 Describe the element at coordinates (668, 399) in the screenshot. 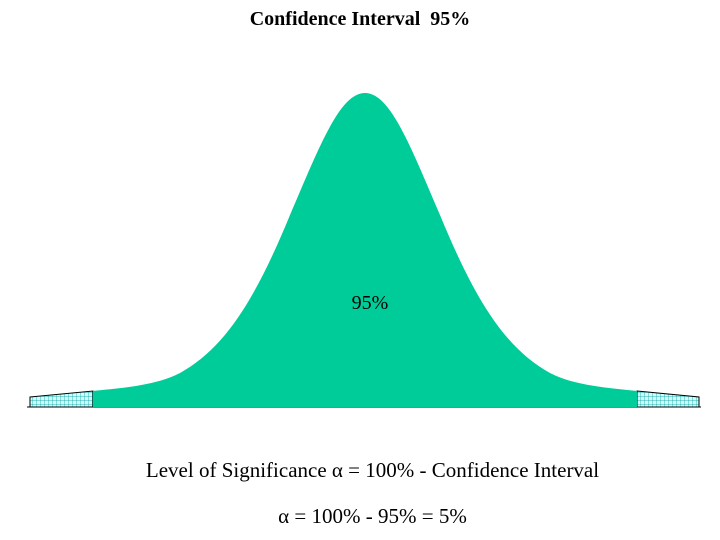

I see `right-tail-region` at that location.